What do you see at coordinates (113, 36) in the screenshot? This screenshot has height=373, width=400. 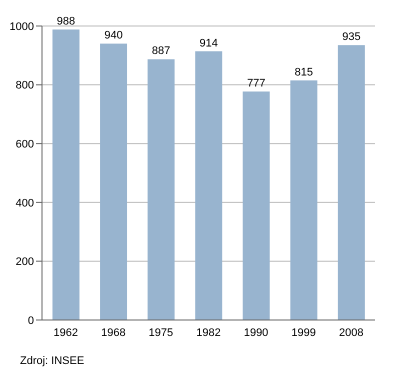 I see `data-label: 940` at bounding box center [113, 36].